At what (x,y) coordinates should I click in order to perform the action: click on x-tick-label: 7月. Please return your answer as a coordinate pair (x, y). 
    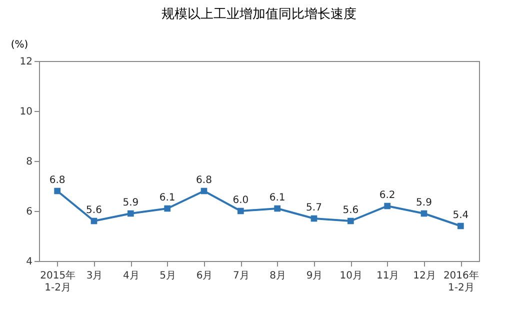
    Looking at the image, I should click on (241, 276).